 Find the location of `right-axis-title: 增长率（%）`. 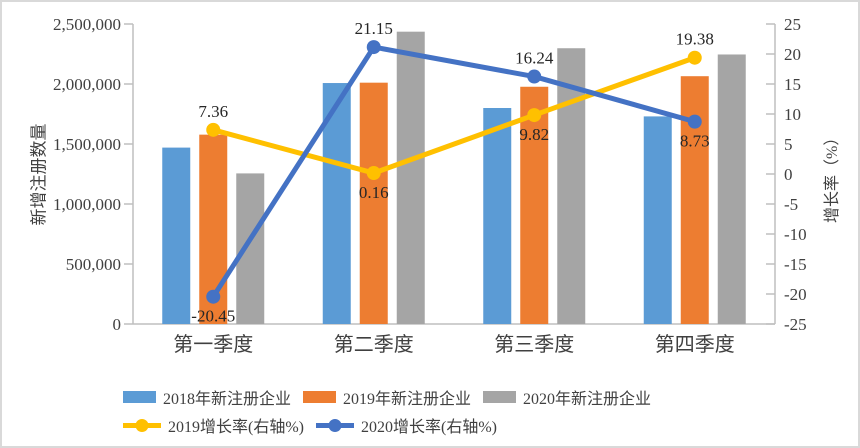

right-axis-title: 增长率（%） is located at coordinates (832, 176).